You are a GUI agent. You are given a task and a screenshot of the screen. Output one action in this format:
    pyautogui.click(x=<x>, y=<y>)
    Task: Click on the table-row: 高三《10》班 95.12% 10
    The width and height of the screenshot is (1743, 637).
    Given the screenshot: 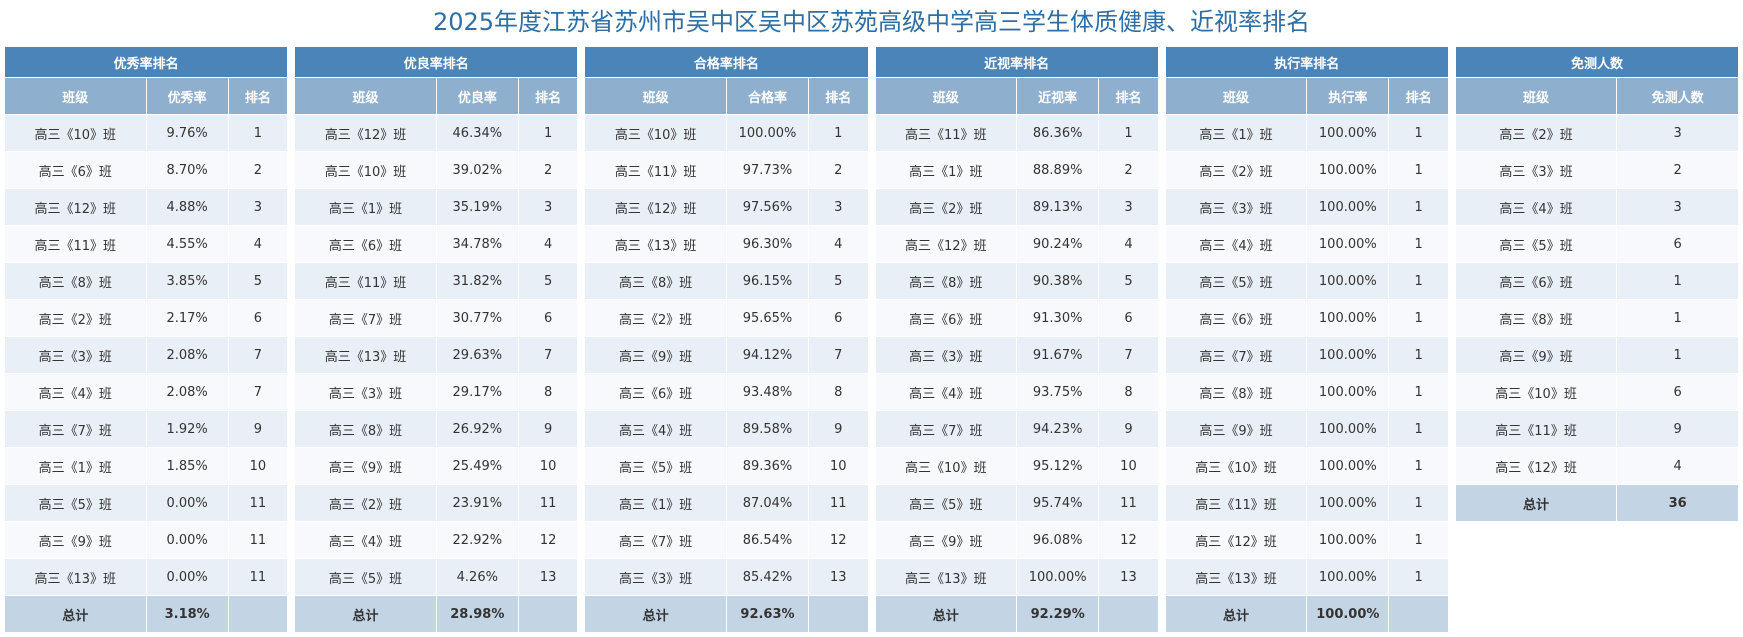 What is the action you would take?
    pyautogui.click(x=1016, y=466)
    